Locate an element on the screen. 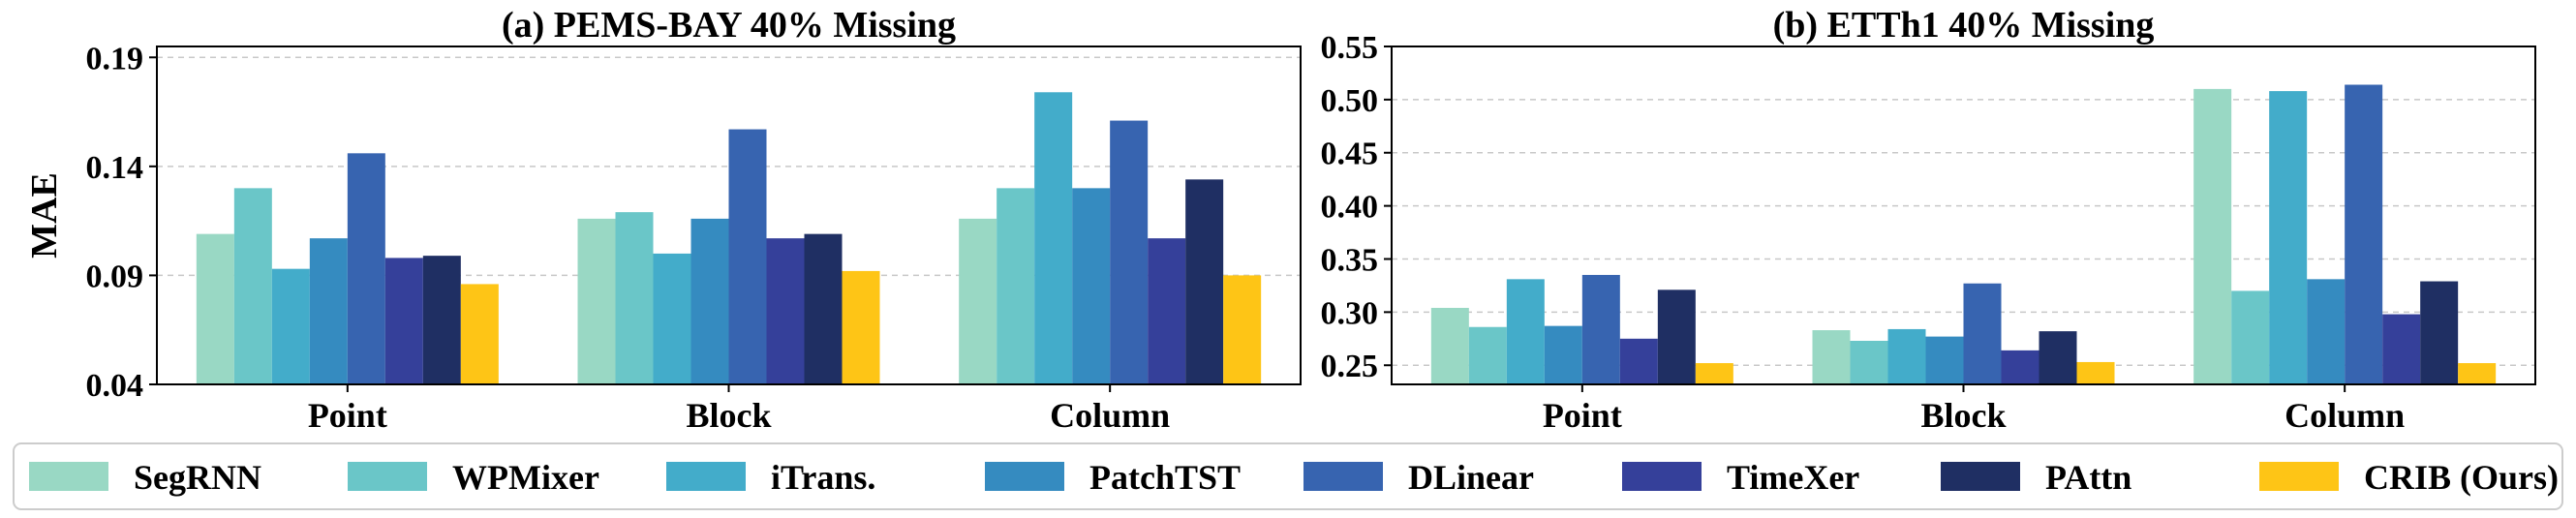  y-tick-label: 0.30 is located at coordinates (1350, 313).